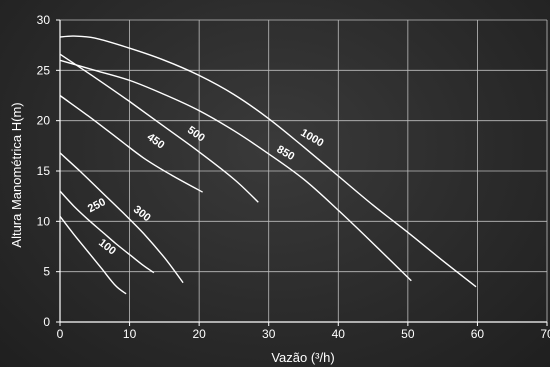  What do you see at coordinates (545, 334) in the screenshot?
I see `x-tick-label-70: 70` at bounding box center [545, 334].